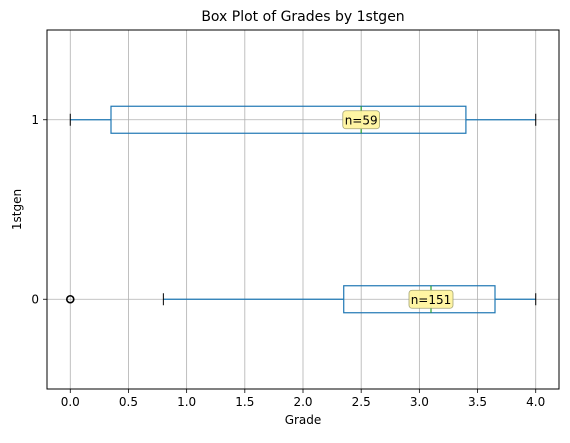 The width and height of the screenshot is (570, 443). I want to click on n-label: n=151, so click(431, 300).